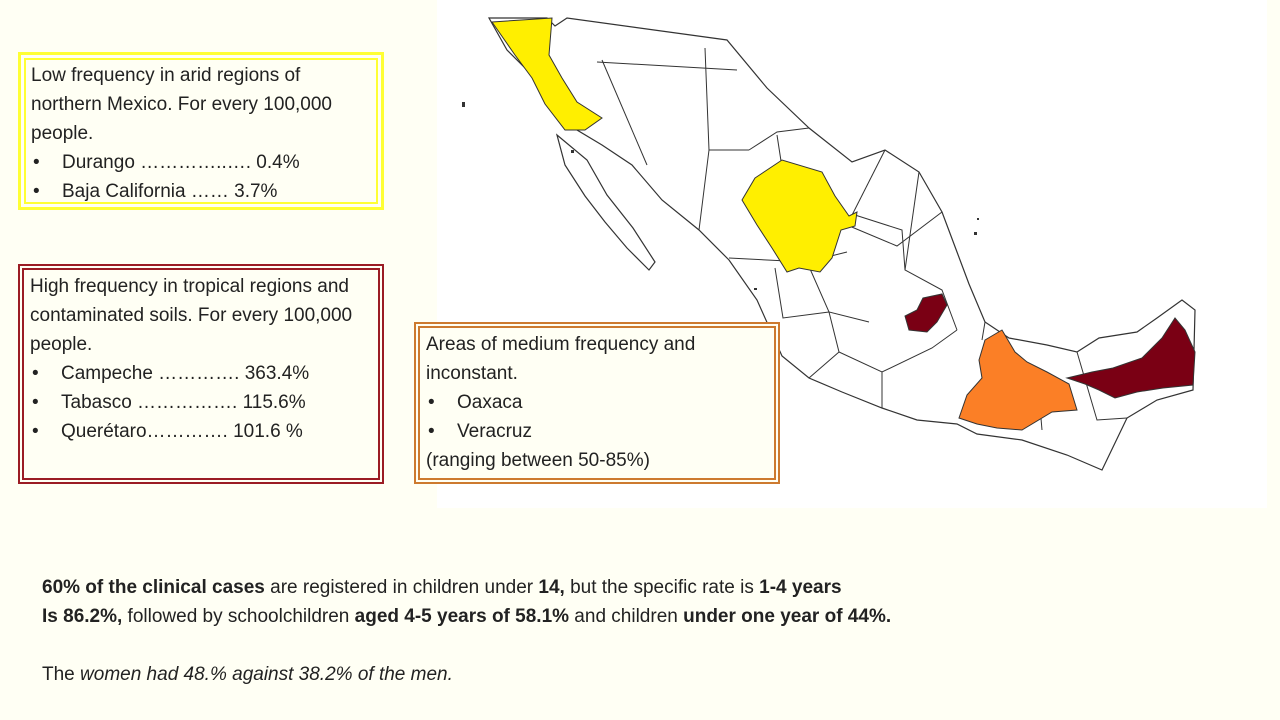 The width and height of the screenshot is (1280, 720). Describe the element at coordinates (1130, 358) in the screenshot. I see `region-tabasco-campeche` at that location.